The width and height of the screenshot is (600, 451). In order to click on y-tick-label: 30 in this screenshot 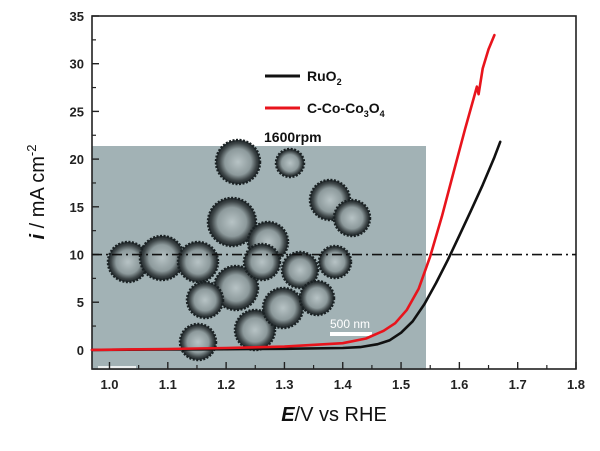, I will do `click(77, 64)`.